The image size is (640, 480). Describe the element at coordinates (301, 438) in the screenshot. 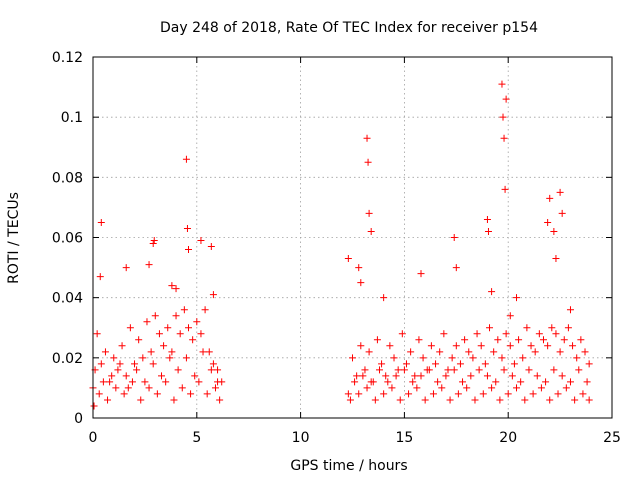

I see `x-tick-label: 10` at that location.